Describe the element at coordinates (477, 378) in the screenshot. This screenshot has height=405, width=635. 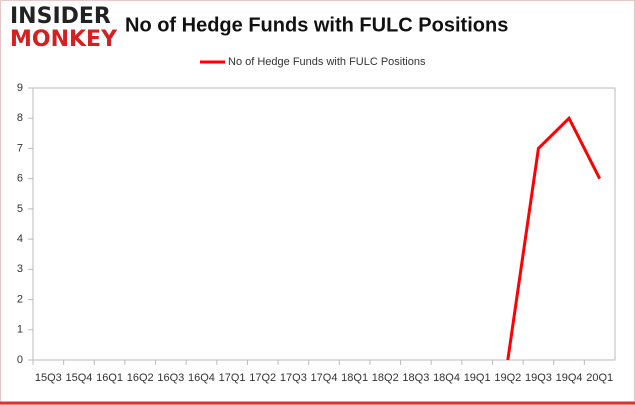
I see `x-tick-label: 19Q1` at that location.